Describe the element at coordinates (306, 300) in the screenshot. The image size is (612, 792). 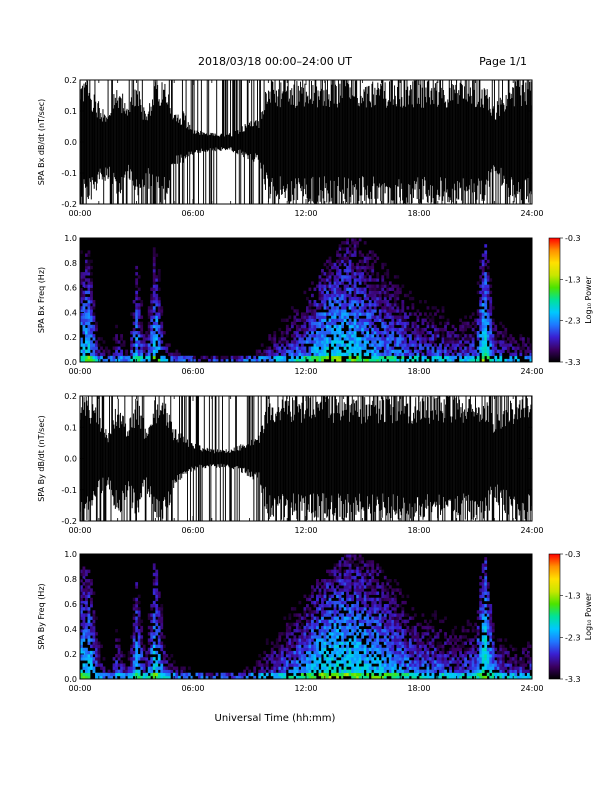
I see `plot-area` at that location.